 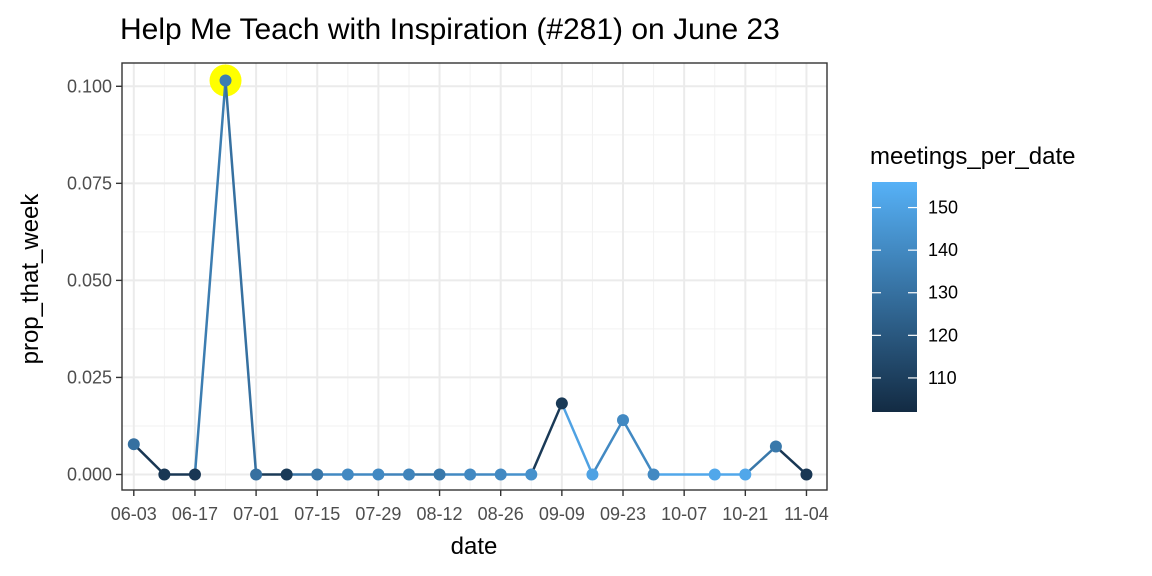 What do you see at coordinates (195, 514) in the screenshot?
I see `x-tick-label: 06-17` at bounding box center [195, 514].